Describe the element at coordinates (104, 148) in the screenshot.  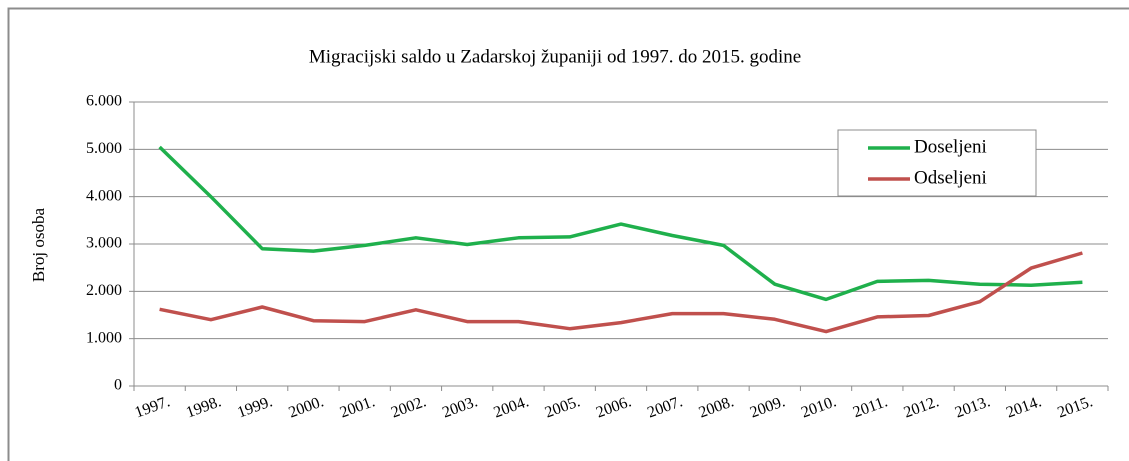
I see `y-tick-label: 5.000` at that location.